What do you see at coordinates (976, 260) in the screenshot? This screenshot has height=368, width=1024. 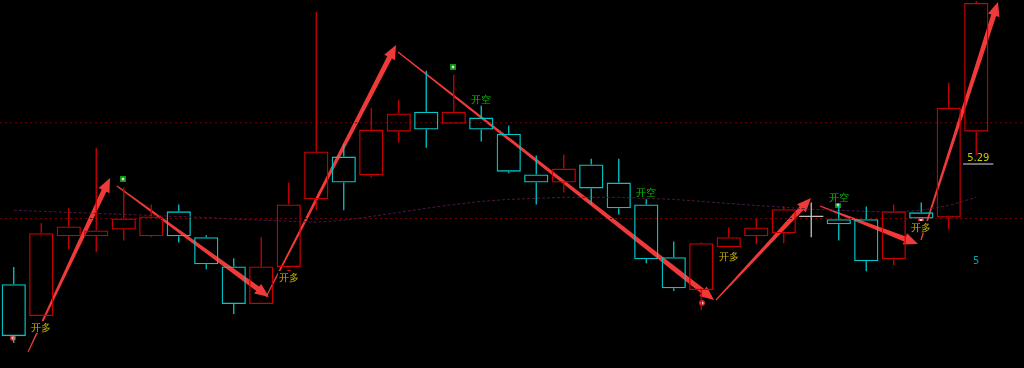 I see `annotation: 5` at bounding box center [976, 260].